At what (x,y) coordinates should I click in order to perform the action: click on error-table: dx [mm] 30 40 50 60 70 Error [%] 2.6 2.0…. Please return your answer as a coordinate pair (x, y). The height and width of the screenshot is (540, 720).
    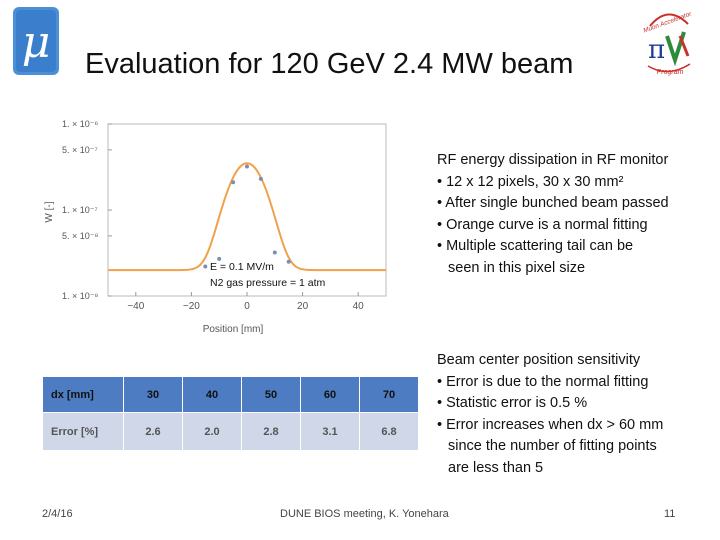
    Looking at the image, I should click on (230, 413).